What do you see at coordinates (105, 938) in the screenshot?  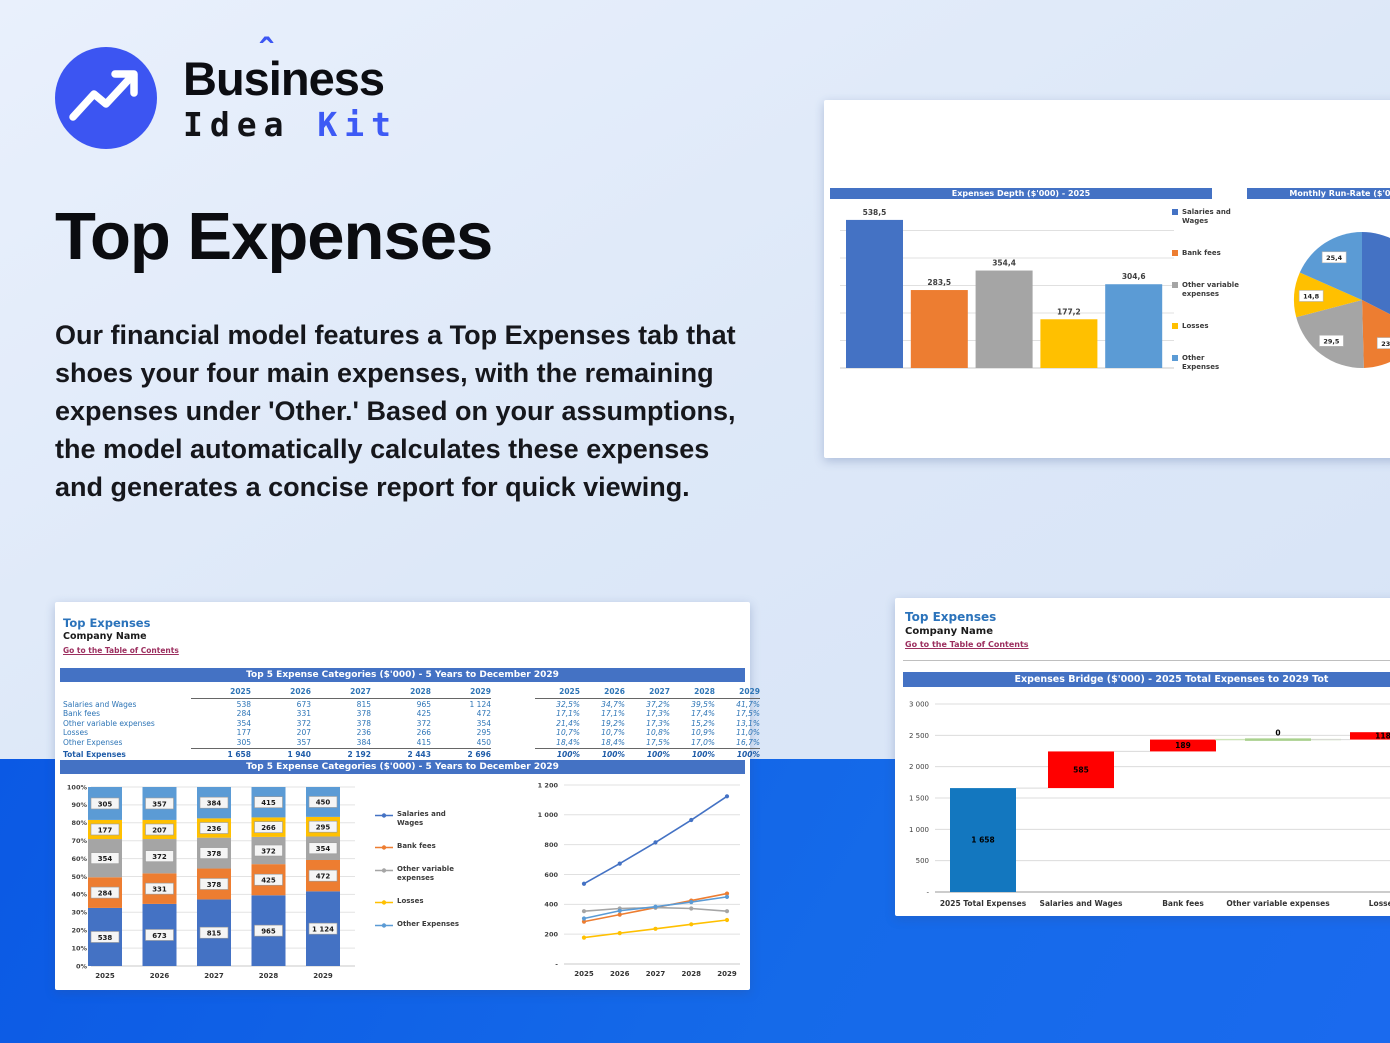 I see `svg-text: 538` at bounding box center [105, 938].